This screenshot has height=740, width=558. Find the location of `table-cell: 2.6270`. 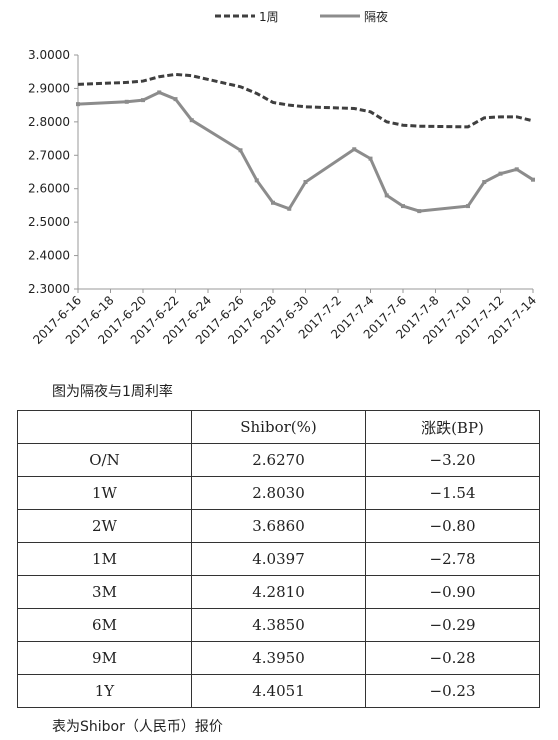

table-cell: 2.6270 is located at coordinates (278, 460).